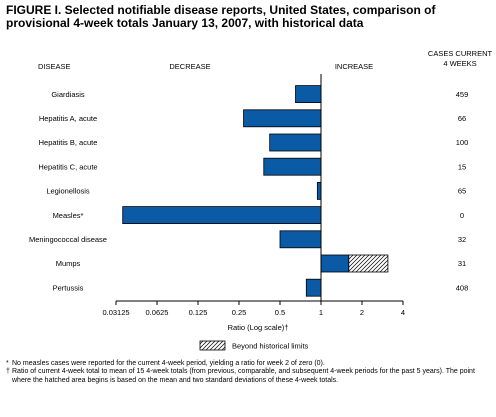  Describe the element at coordinates (462, 263) in the screenshot. I see `case-count: 31` at that location.